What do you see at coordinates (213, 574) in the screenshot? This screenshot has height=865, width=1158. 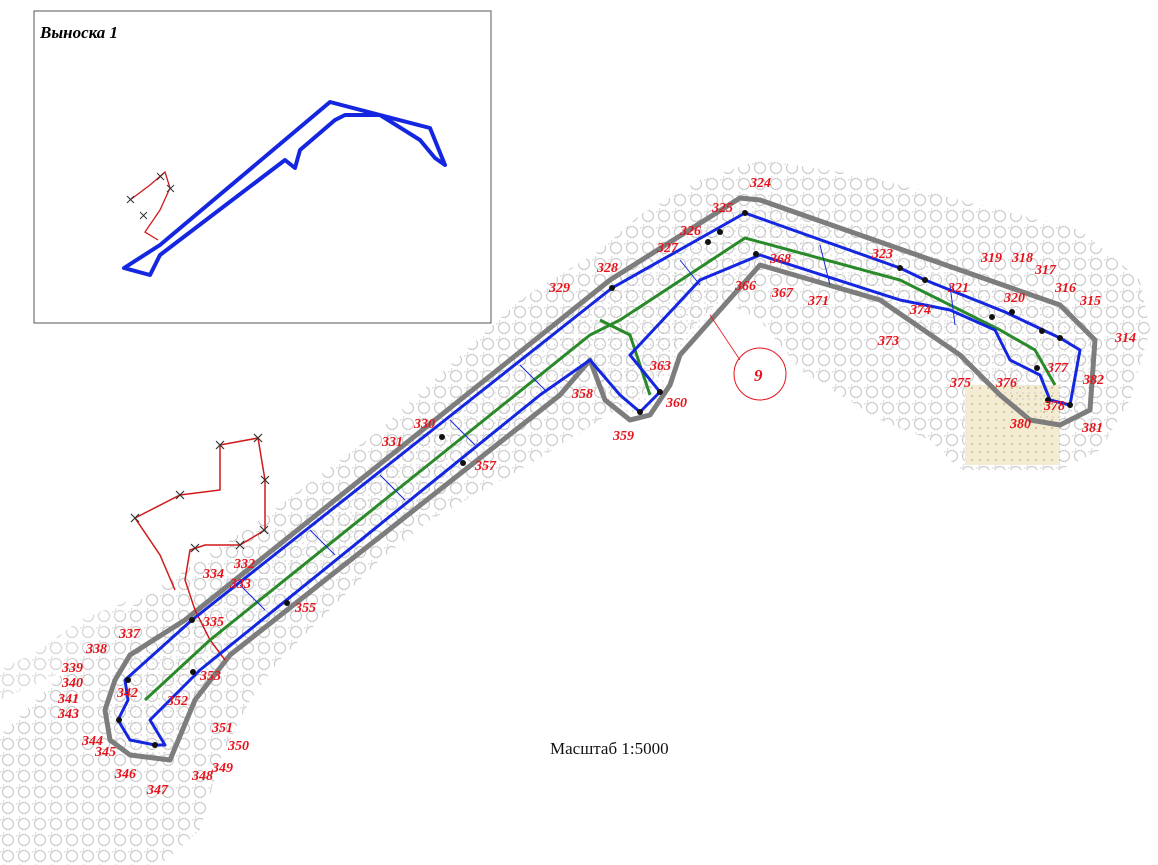 I see `point-label: 334` at bounding box center [213, 574].